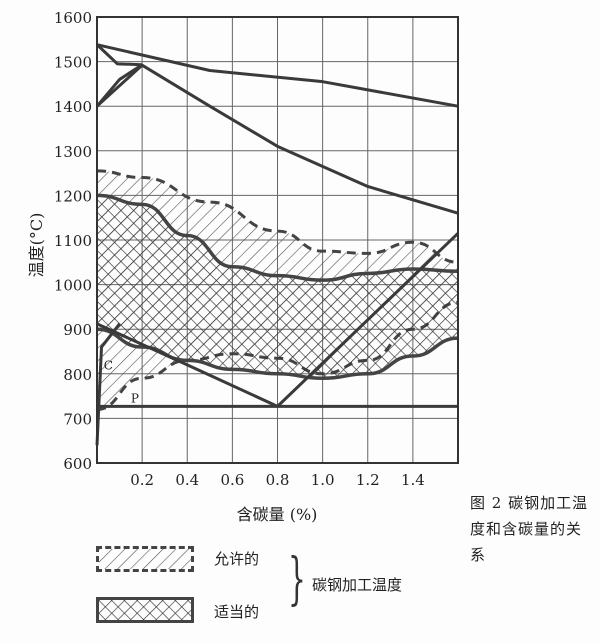  I want to click on x-tick-label: 0.8, so click(278, 480).